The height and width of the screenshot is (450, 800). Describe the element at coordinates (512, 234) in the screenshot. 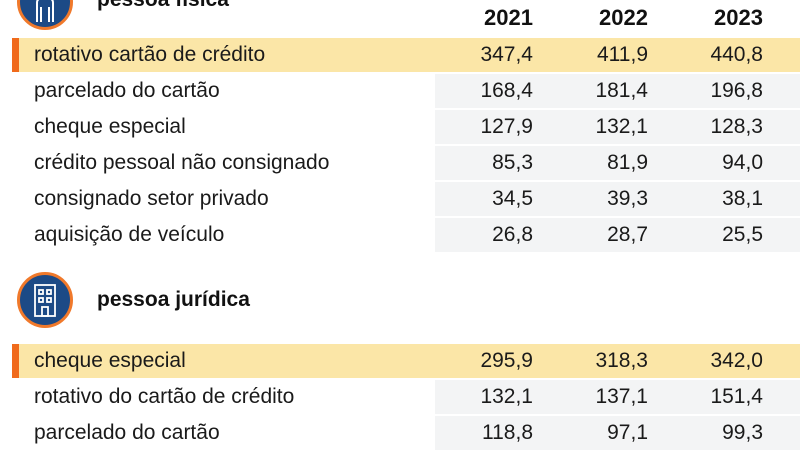

I see `value-2021: 26,8` at that location.